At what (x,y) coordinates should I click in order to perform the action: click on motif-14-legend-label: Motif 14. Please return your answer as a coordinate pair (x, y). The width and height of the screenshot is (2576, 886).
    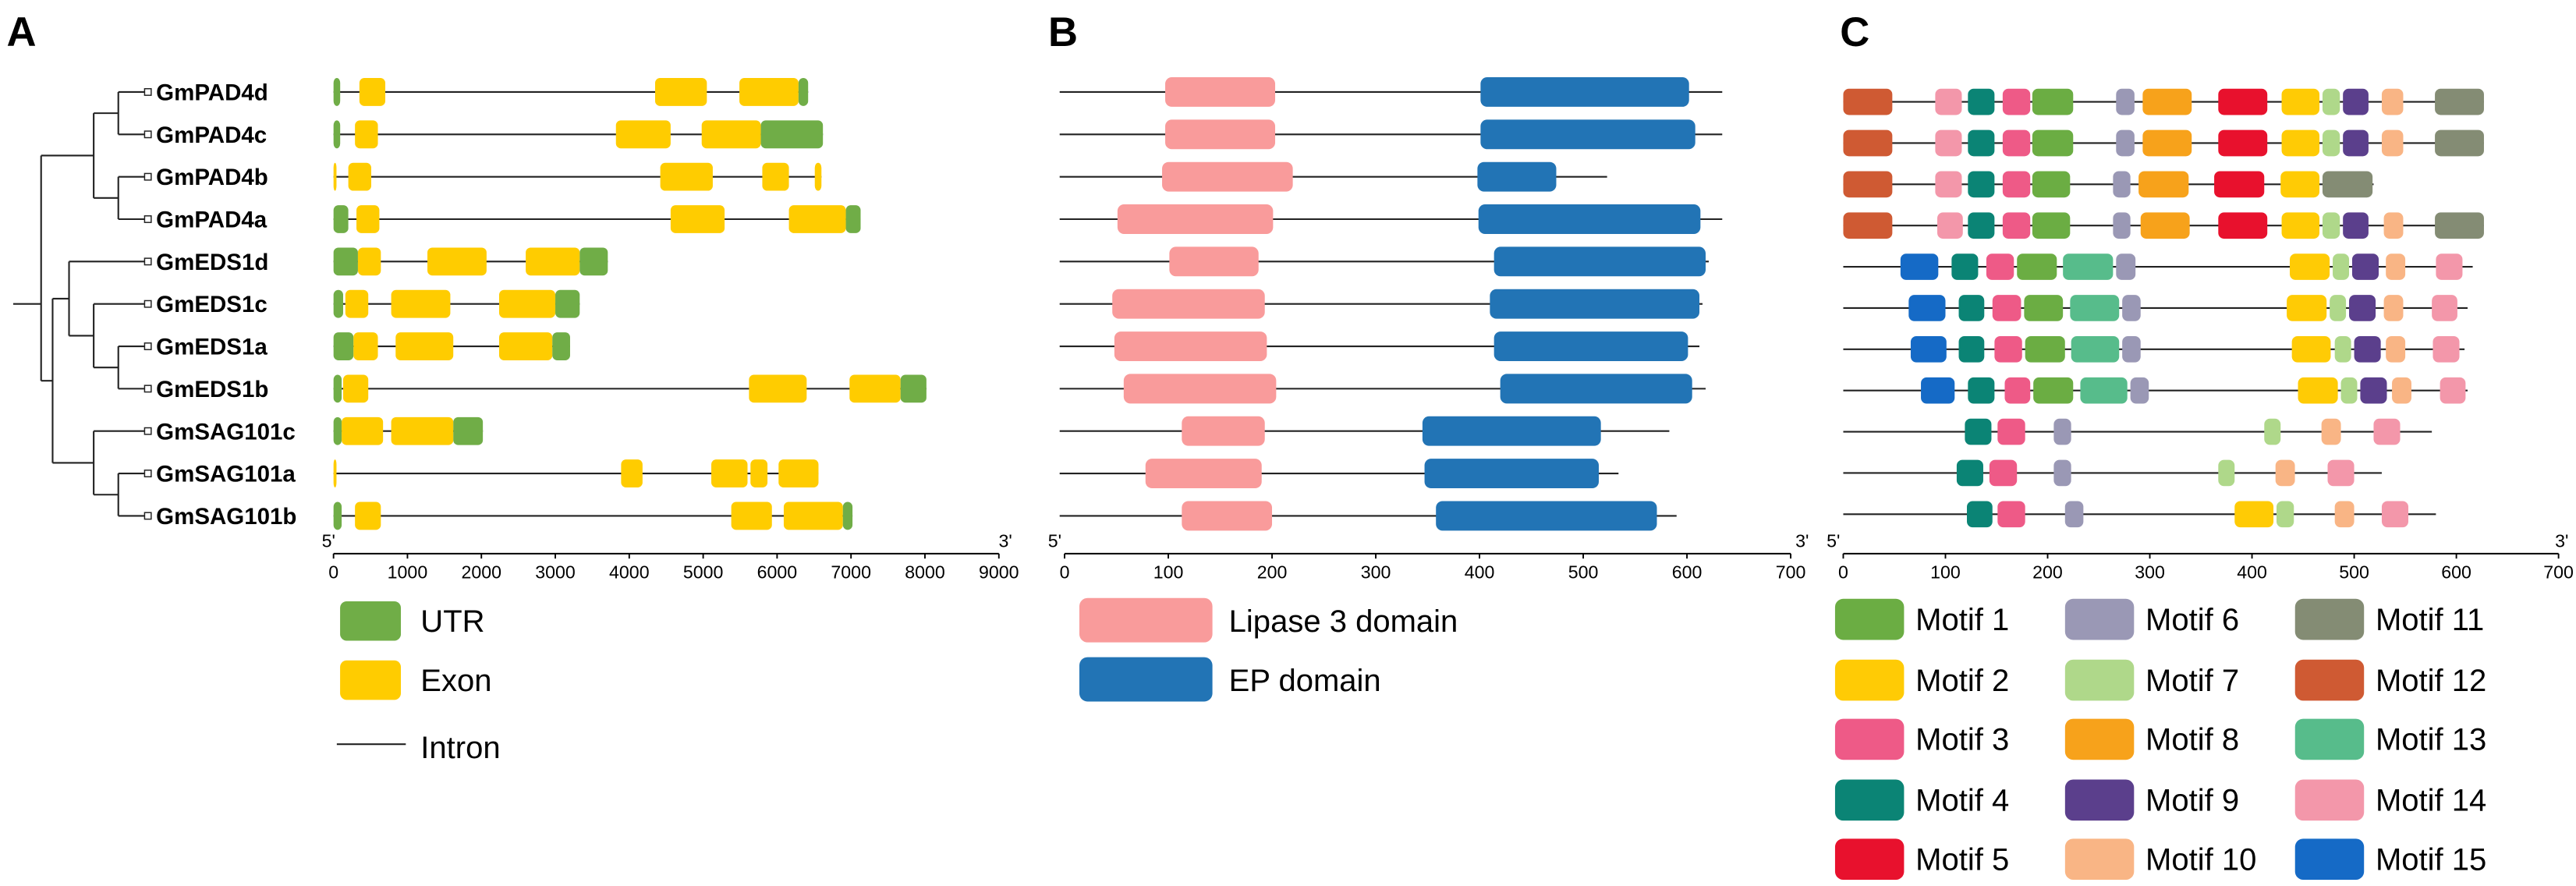
    Looking at the image, I should click on (2431, 801).